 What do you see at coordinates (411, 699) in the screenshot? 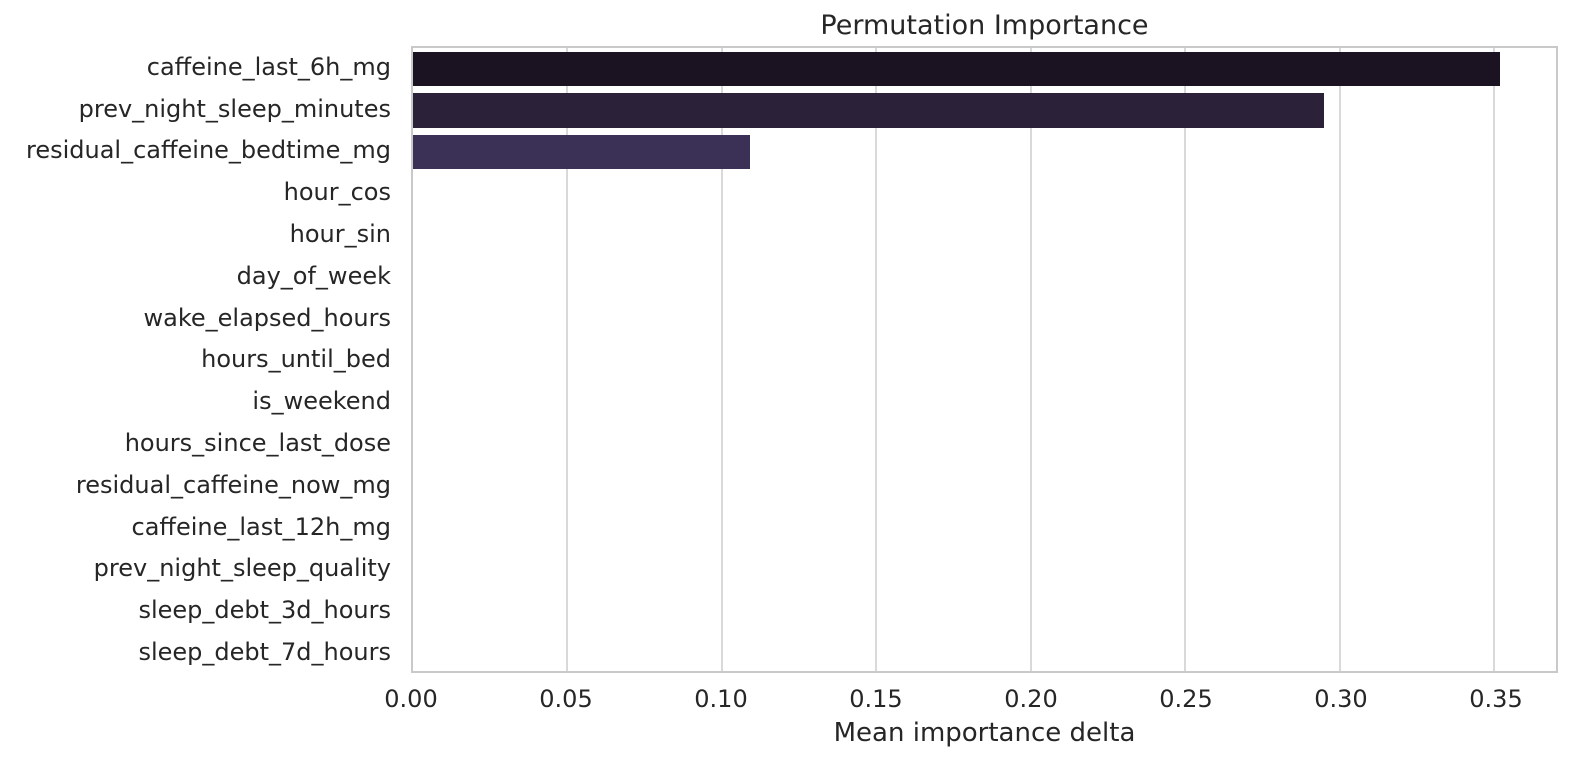
I see `x-tick-label: 0.00` at bounding box center [411, 699].